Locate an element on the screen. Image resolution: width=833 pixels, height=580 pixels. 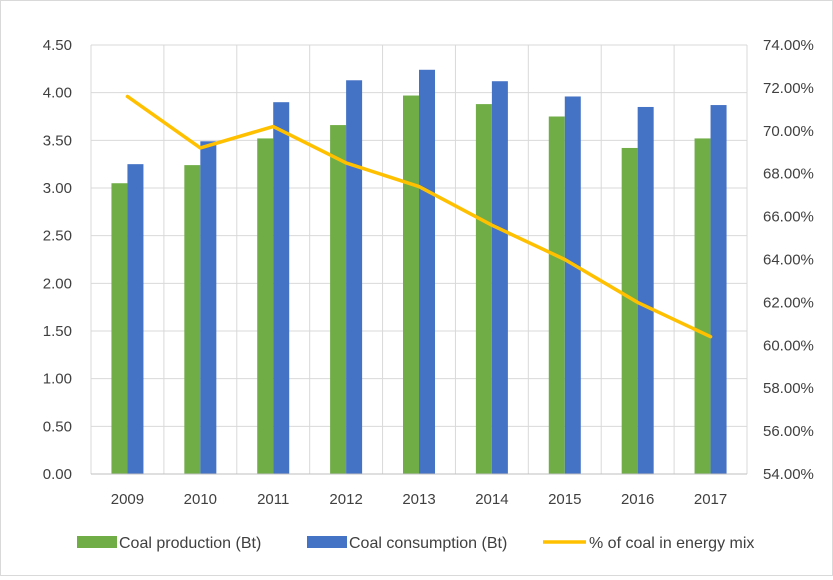
y2-axis-tick-label: 72.00% is located at coordinates (788, 88).